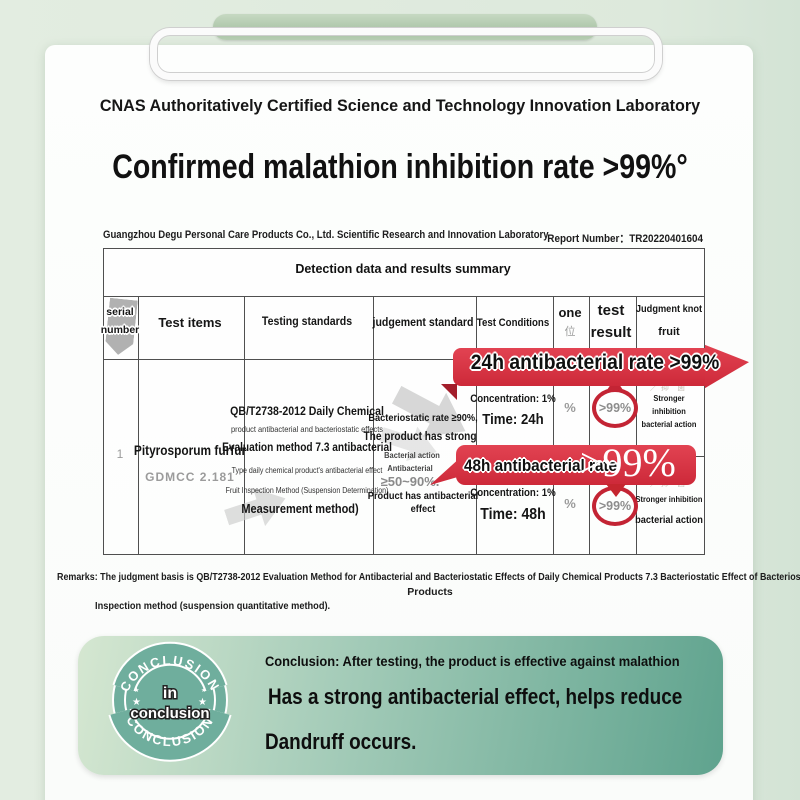 This screenshot has height=800, width=800. Describe the element at coordinates (120, 312) in the screenshot. I see `col-header-serial-1: serial` at that location.